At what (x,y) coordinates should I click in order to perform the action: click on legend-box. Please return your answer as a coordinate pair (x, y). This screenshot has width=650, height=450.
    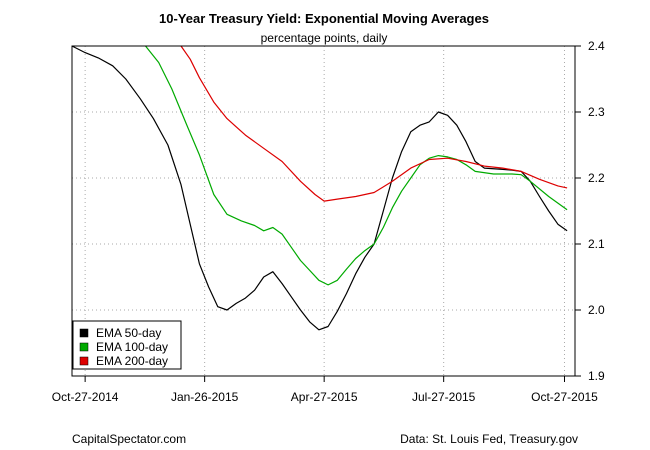
    Looking at the image, I should click on (127, 345).